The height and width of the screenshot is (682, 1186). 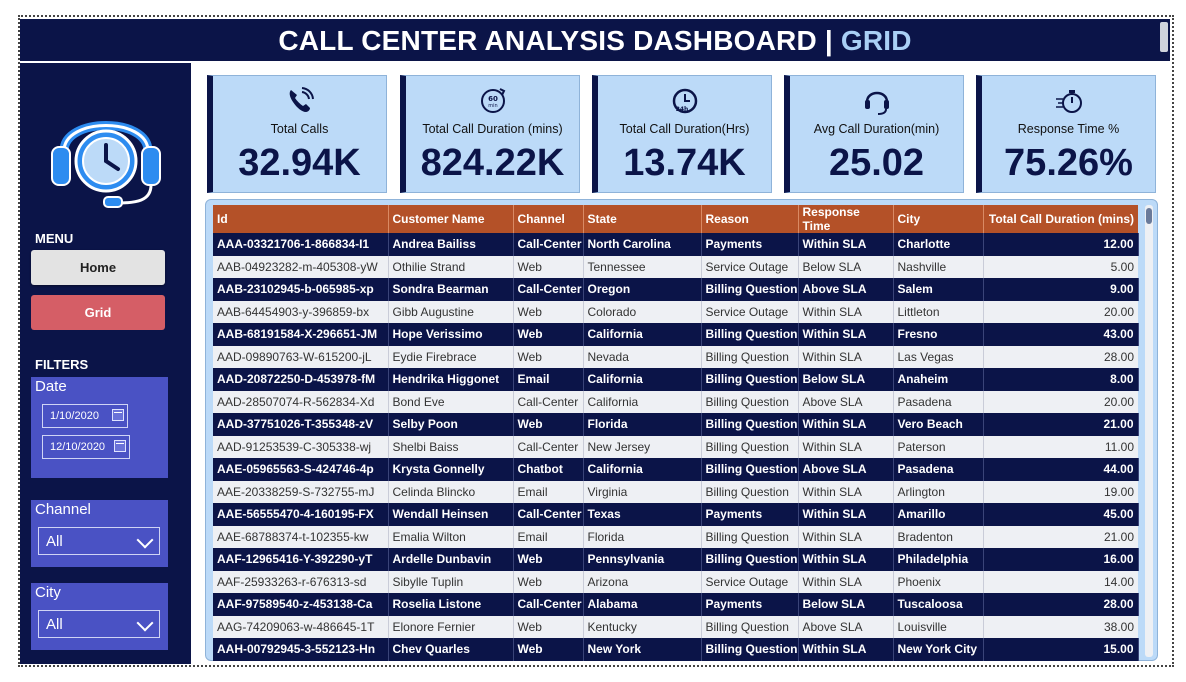 I want to click on table-cell: Celinda Blincko, so click(x=451, y=491).